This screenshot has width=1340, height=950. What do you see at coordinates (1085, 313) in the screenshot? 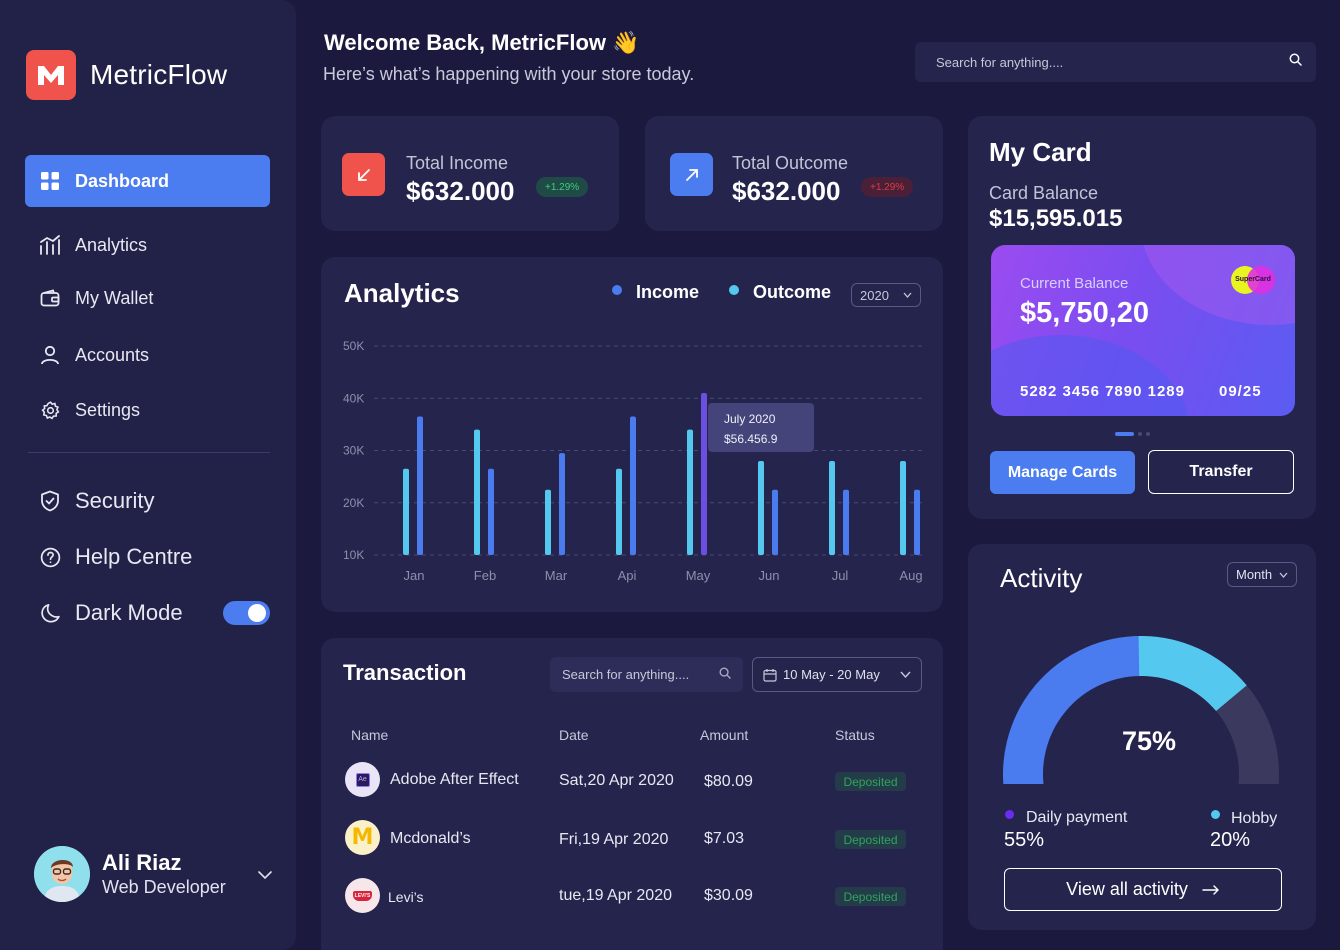
I see `current-balance-value: $5,750,20` at bounding box center [1085, 313].